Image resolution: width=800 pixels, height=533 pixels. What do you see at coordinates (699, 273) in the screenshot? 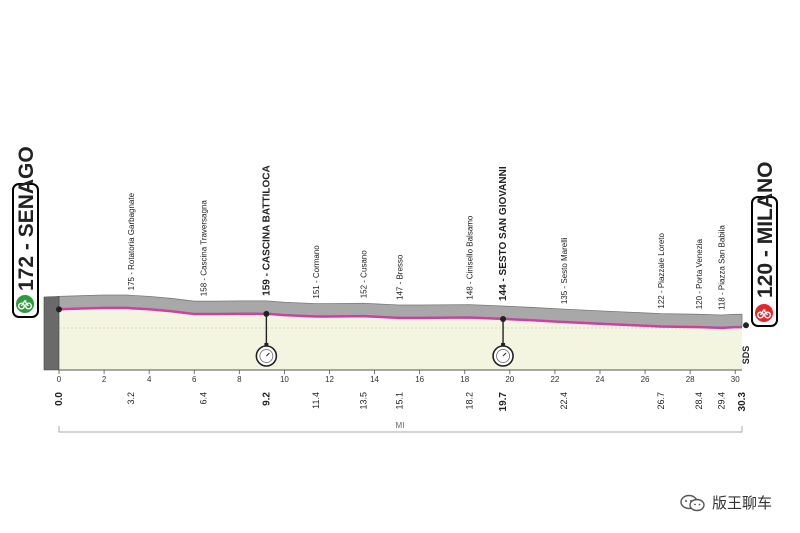
I see `waypoint-label-11: 120 - Porta Venezia` at bounding box center [699, 273].